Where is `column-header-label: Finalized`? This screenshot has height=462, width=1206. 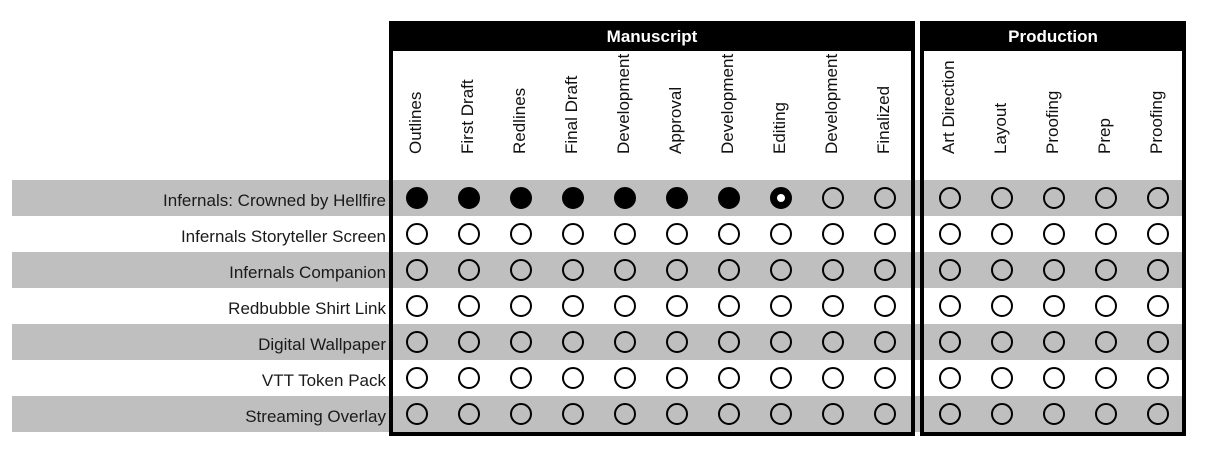 column-header-label: Finalized is located at coordinates (883, 119).